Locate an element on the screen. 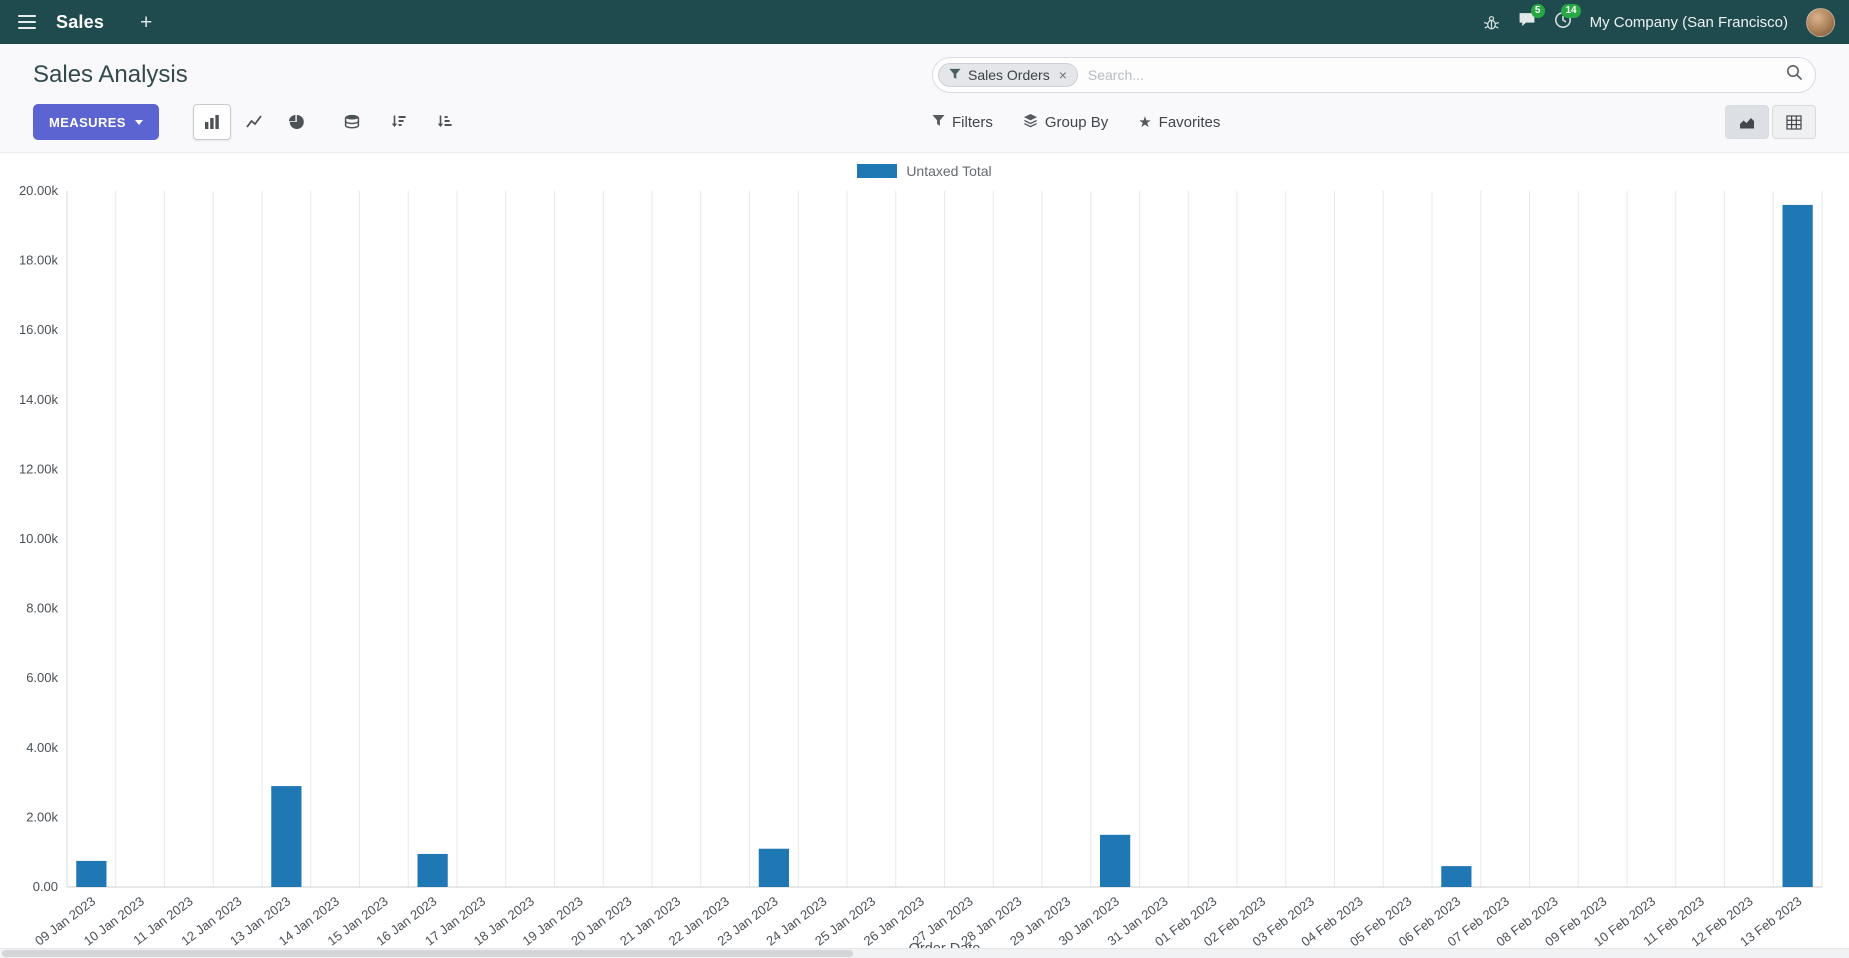 This screenshot has width=1849, height=958. messages-badge: 5 is located at coordinates (1537, 11).